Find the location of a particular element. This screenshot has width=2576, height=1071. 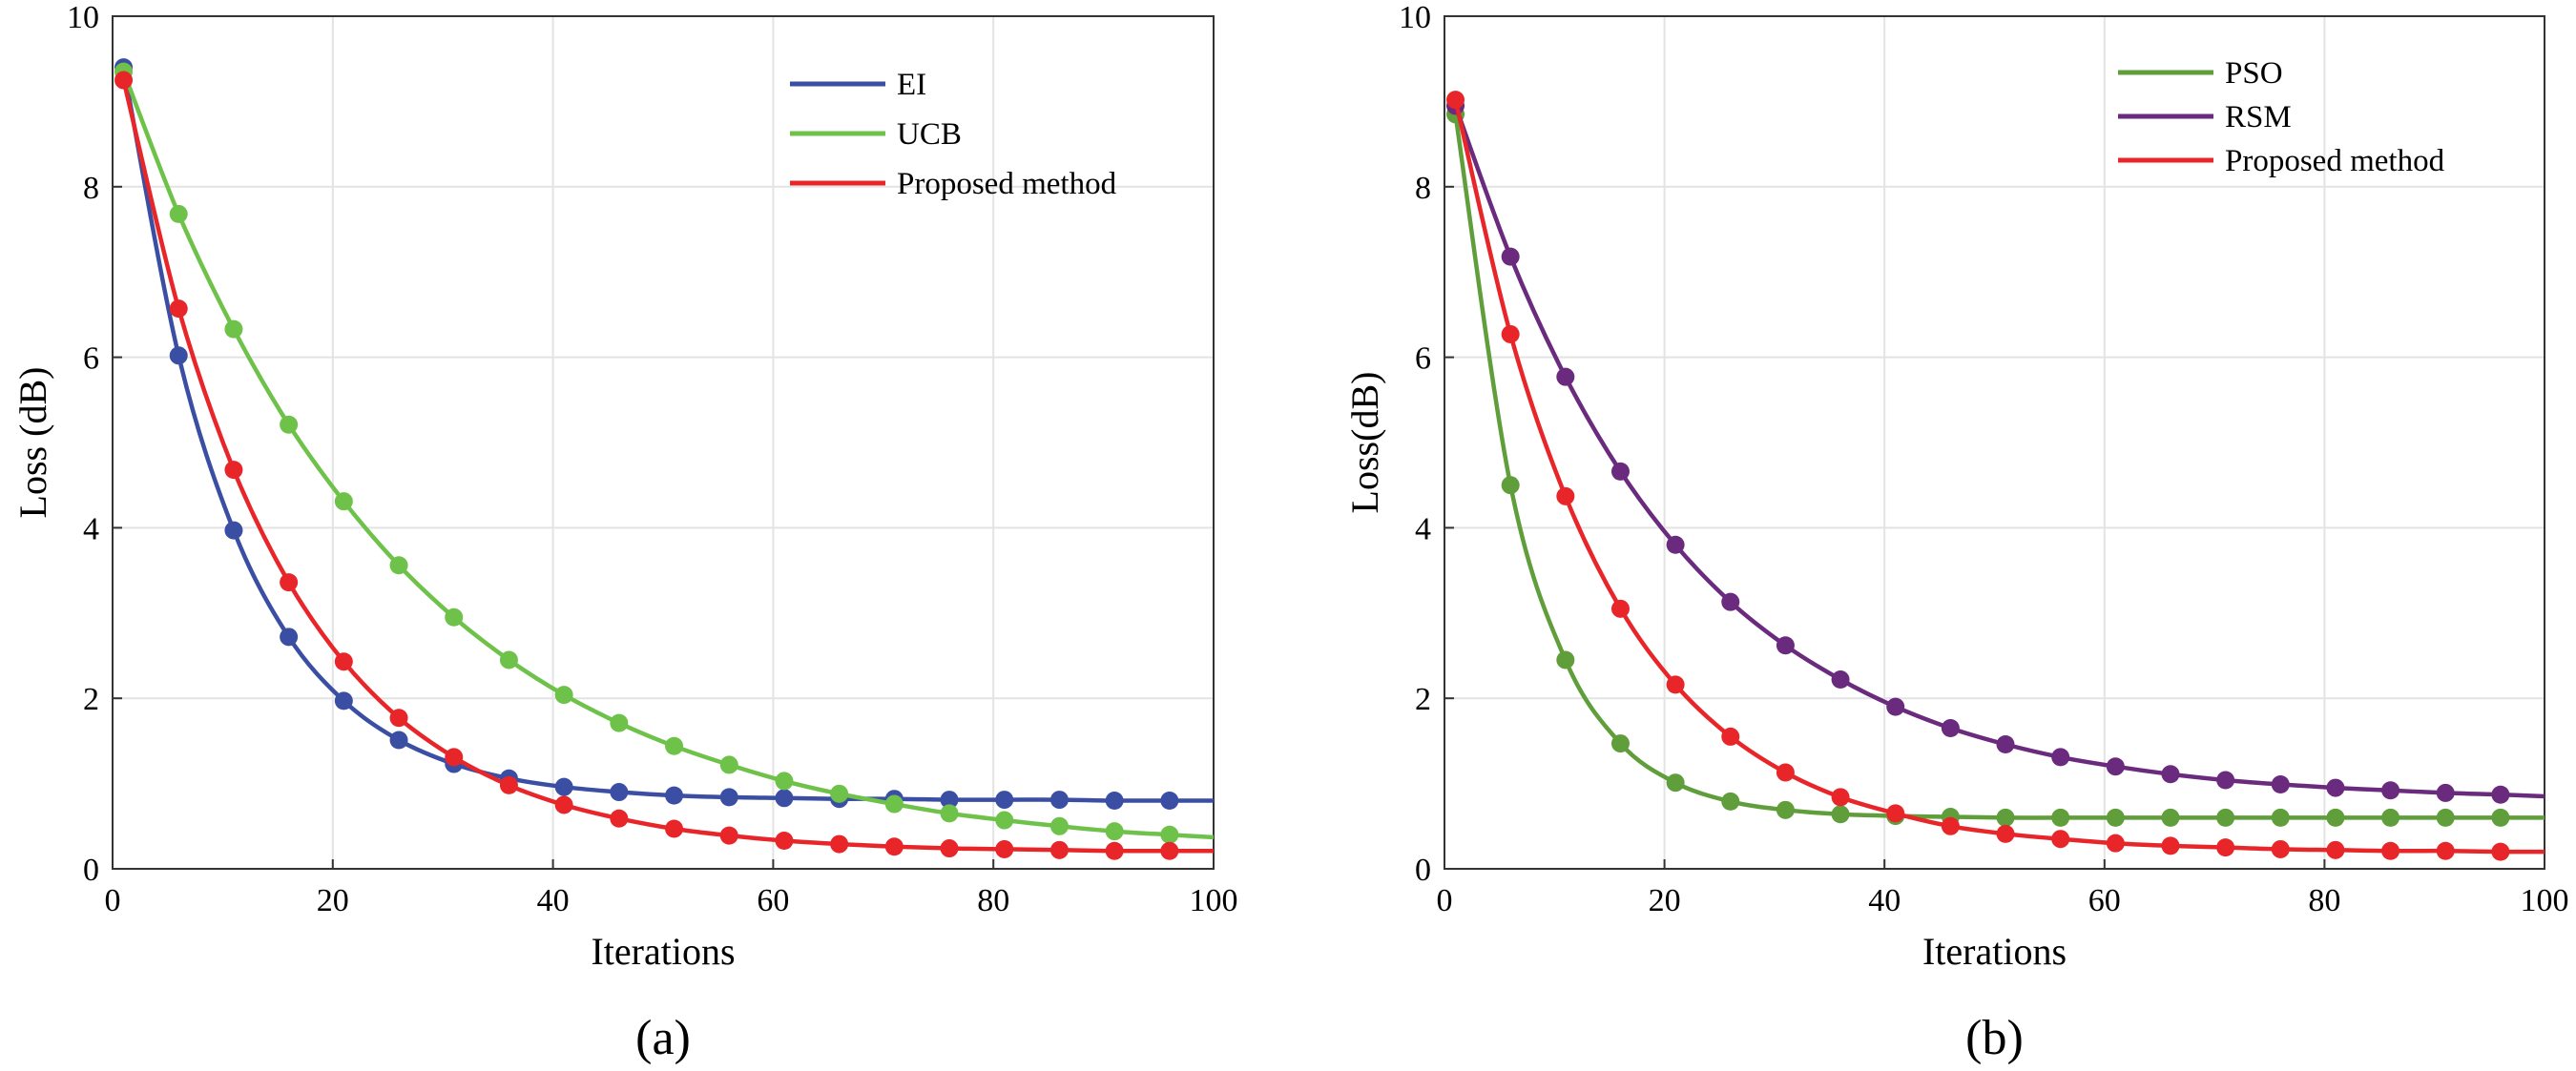

legend-label: UCB is located at coordinates (929, 134).